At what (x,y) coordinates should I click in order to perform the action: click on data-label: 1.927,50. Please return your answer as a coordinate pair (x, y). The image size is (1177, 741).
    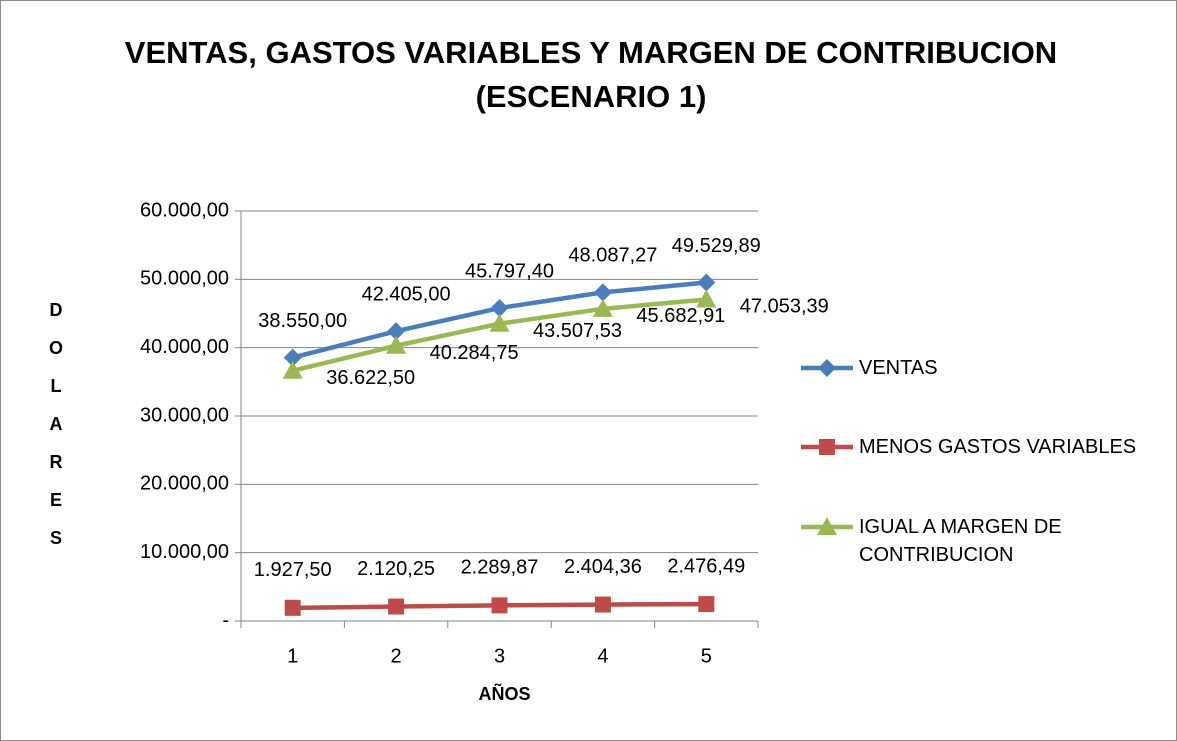
    Looking at the image, I should click on (293, 570).